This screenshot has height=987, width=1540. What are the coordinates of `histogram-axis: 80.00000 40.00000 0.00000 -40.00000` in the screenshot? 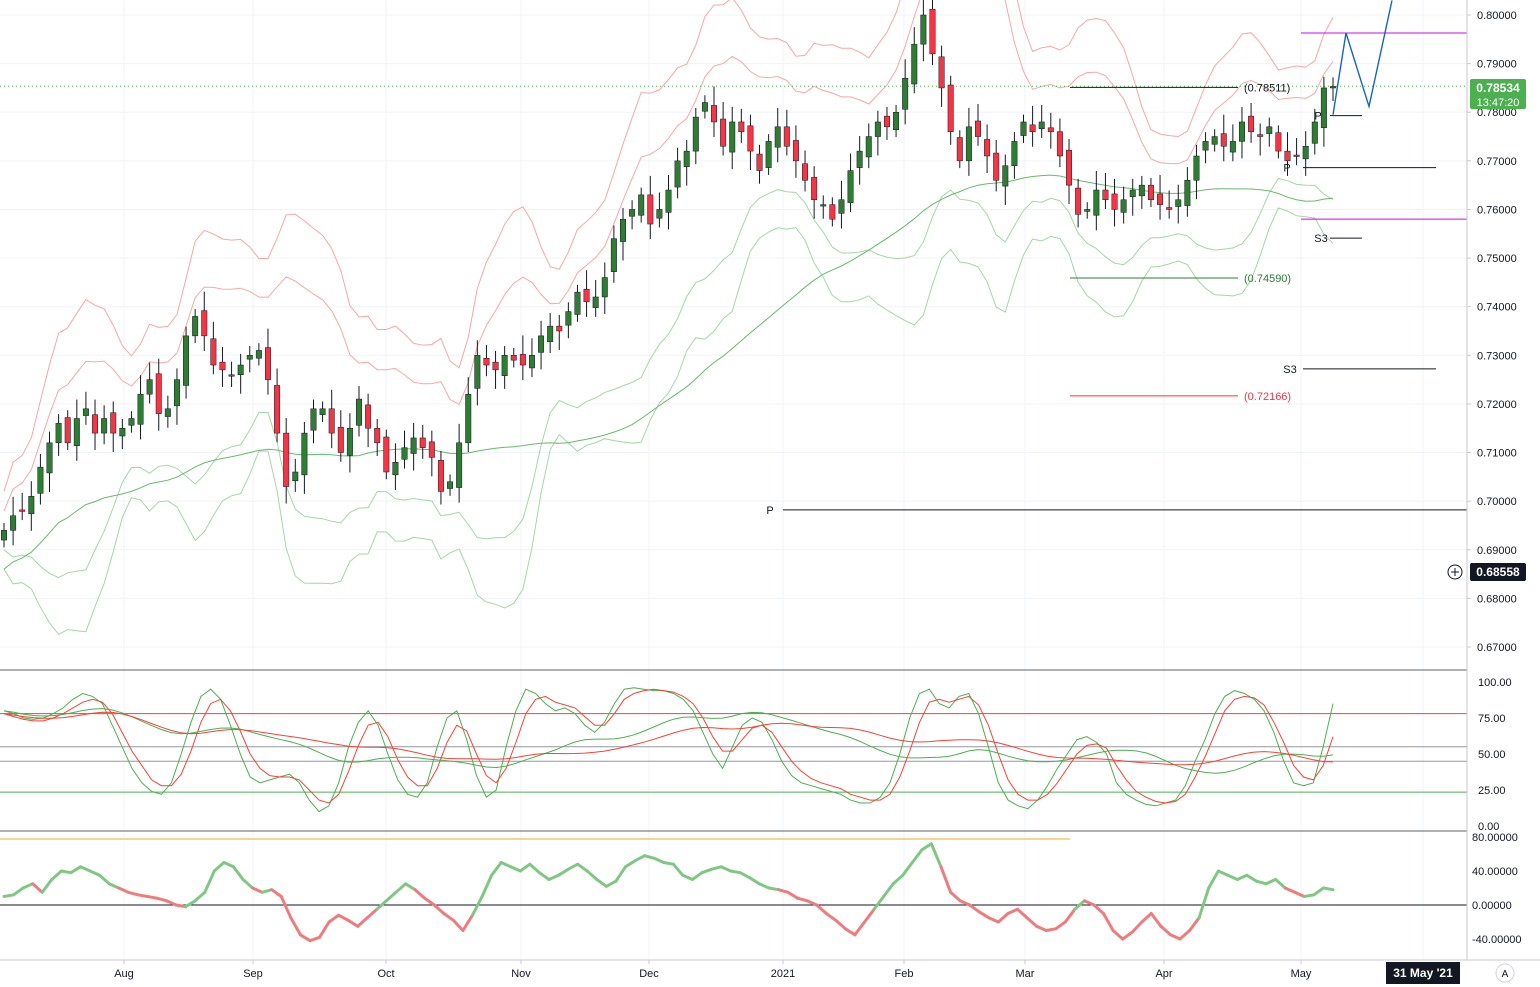 It's located at (1497, 889).